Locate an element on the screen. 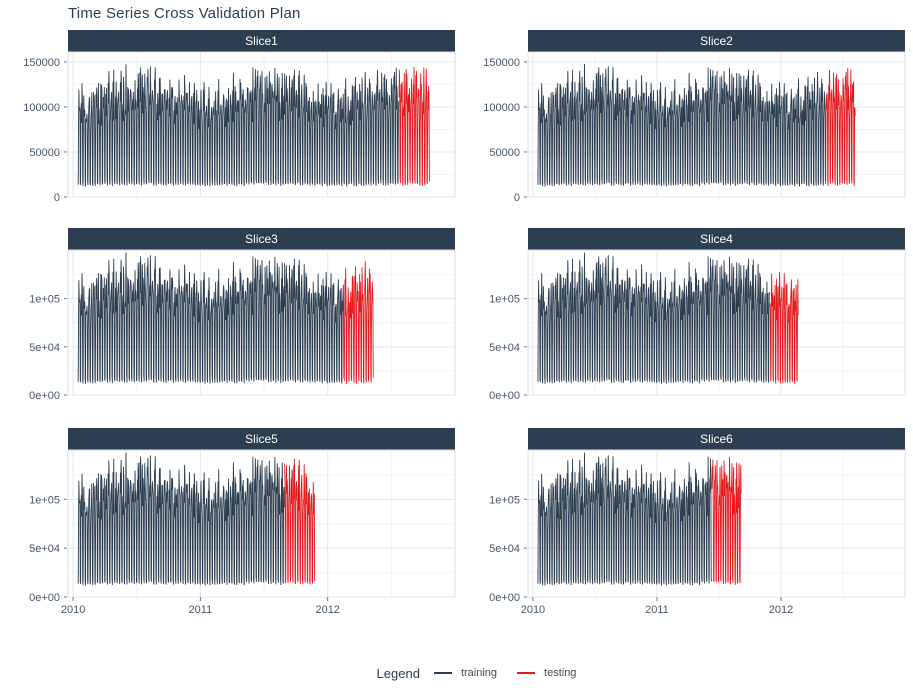 This screenshot has height=694, width=913. facet-strip-label: Slice5 is located at coordinates (261, 439).